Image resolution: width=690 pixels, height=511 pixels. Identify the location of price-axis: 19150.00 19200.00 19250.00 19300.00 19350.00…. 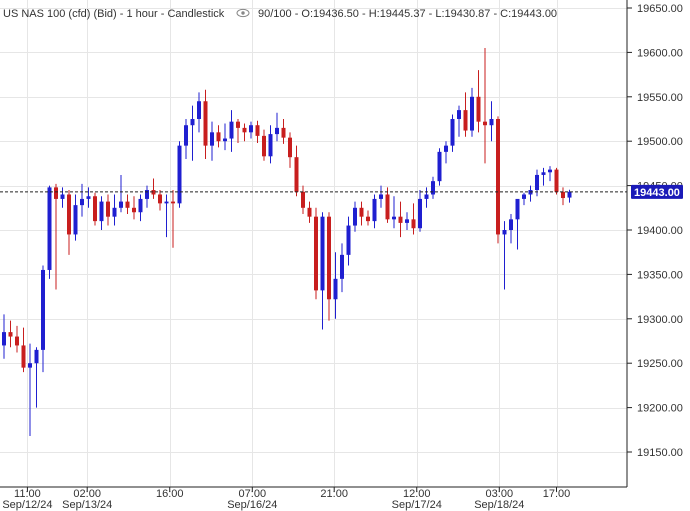
(655, 231).